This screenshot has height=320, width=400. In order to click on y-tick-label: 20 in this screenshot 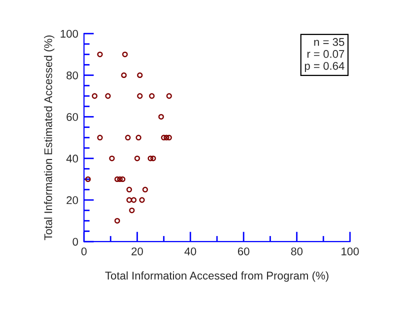, I will do `click(72, 200)`.